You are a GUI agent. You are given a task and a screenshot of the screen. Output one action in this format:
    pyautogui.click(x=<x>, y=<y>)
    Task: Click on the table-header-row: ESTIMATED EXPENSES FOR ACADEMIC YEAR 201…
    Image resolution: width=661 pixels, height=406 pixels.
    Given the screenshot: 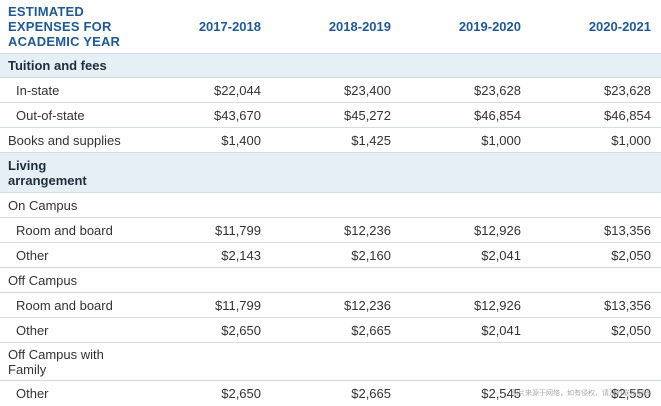 What is the action you would take?
    pyautogui.click(x=330, y=27)
    